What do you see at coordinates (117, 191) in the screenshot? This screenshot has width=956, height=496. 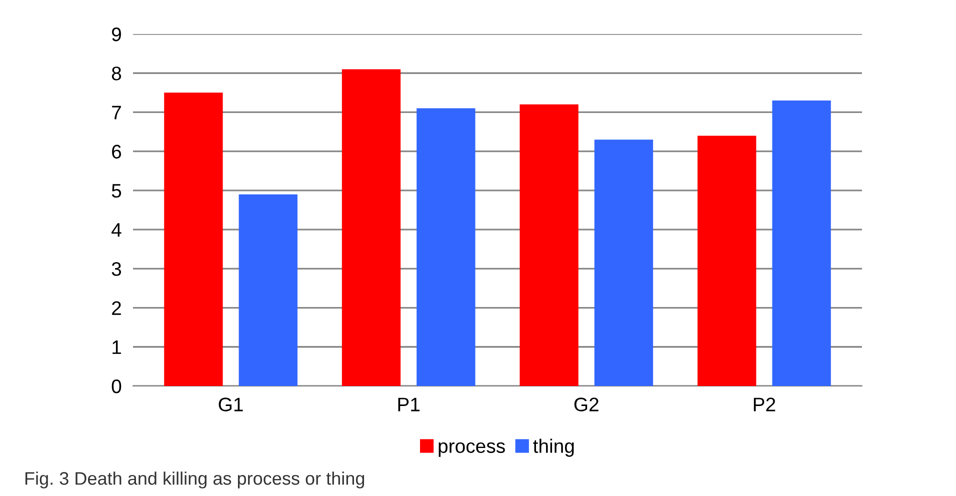 I see `y-tick-label: 5` at bounding box center [117, 191].